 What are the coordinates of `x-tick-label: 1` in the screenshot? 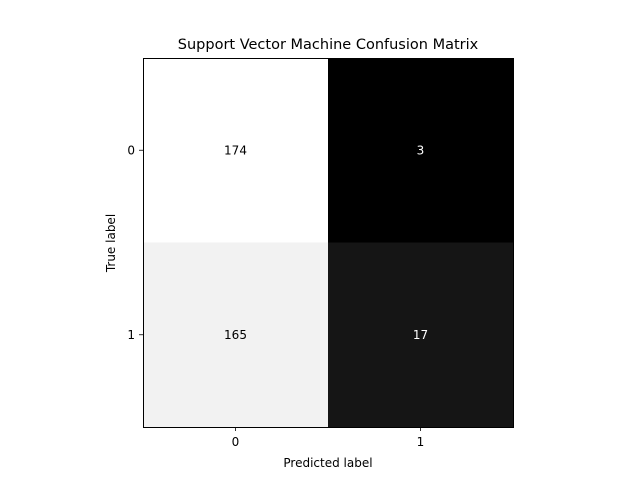 It's located at (421, 442).